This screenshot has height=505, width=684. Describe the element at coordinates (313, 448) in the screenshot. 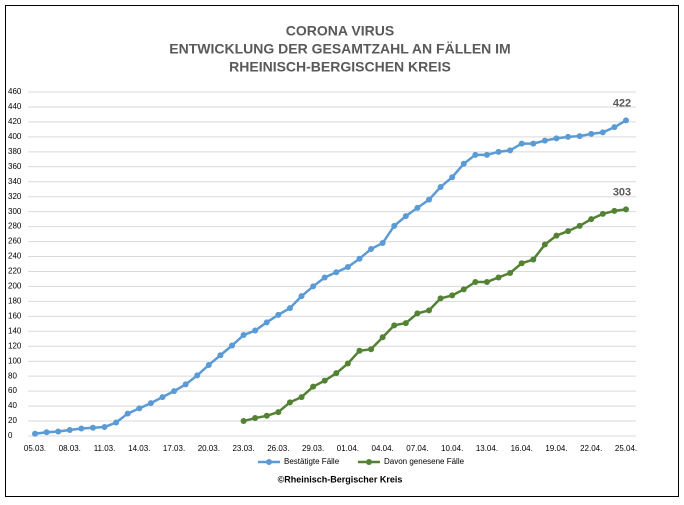

I see `x-tick-label: 29.03.` at that location.